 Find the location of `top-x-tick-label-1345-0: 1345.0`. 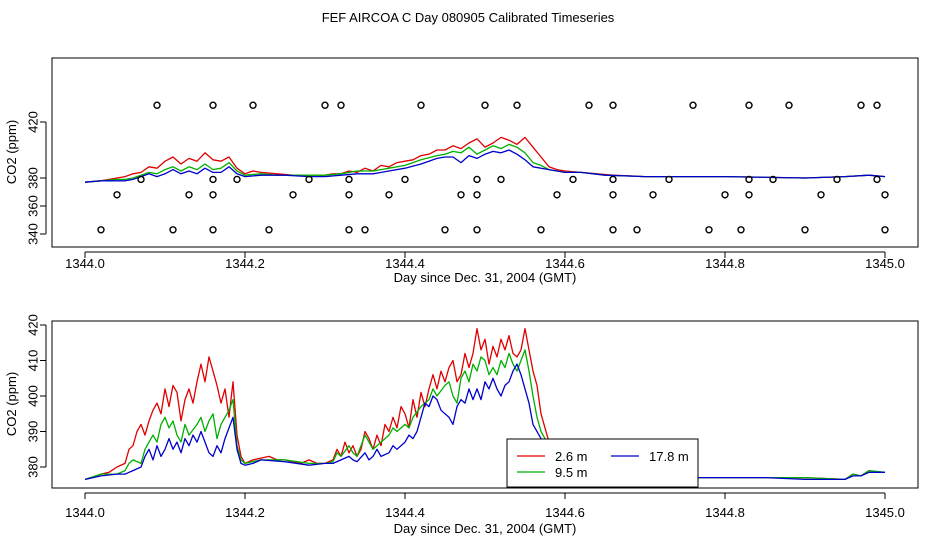

top-x-tick-label-1345-0: 1345.0 is located at coordinates (885, 263).